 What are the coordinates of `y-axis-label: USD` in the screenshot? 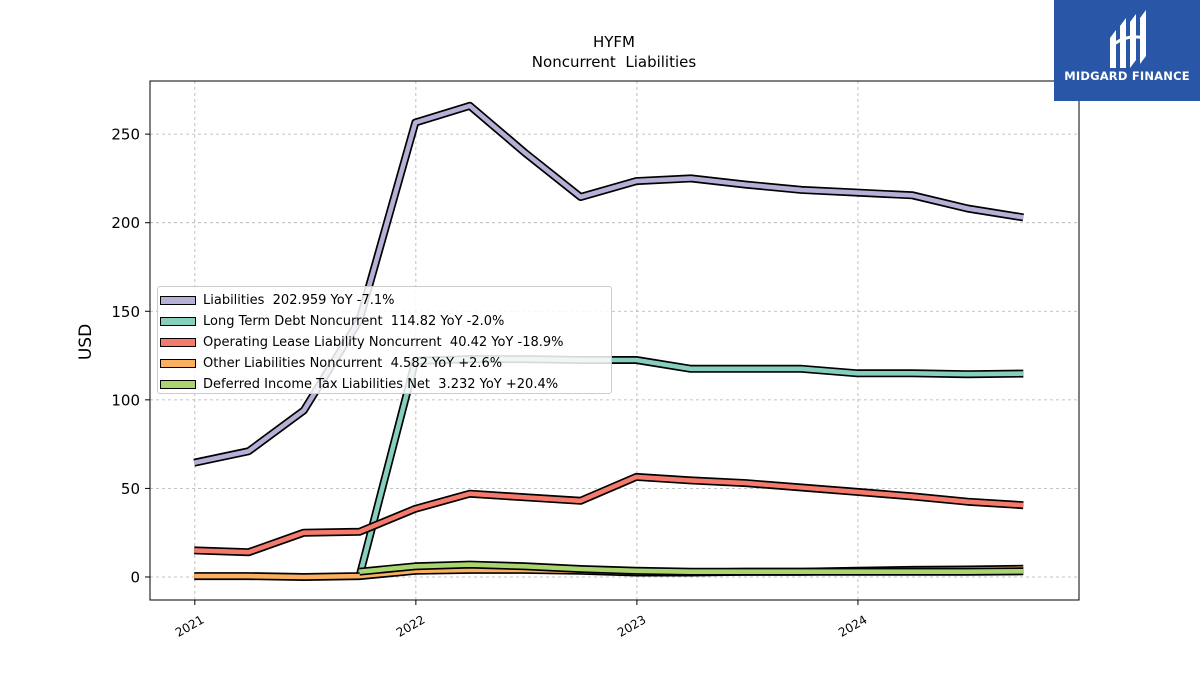 It's located at (86, 342).